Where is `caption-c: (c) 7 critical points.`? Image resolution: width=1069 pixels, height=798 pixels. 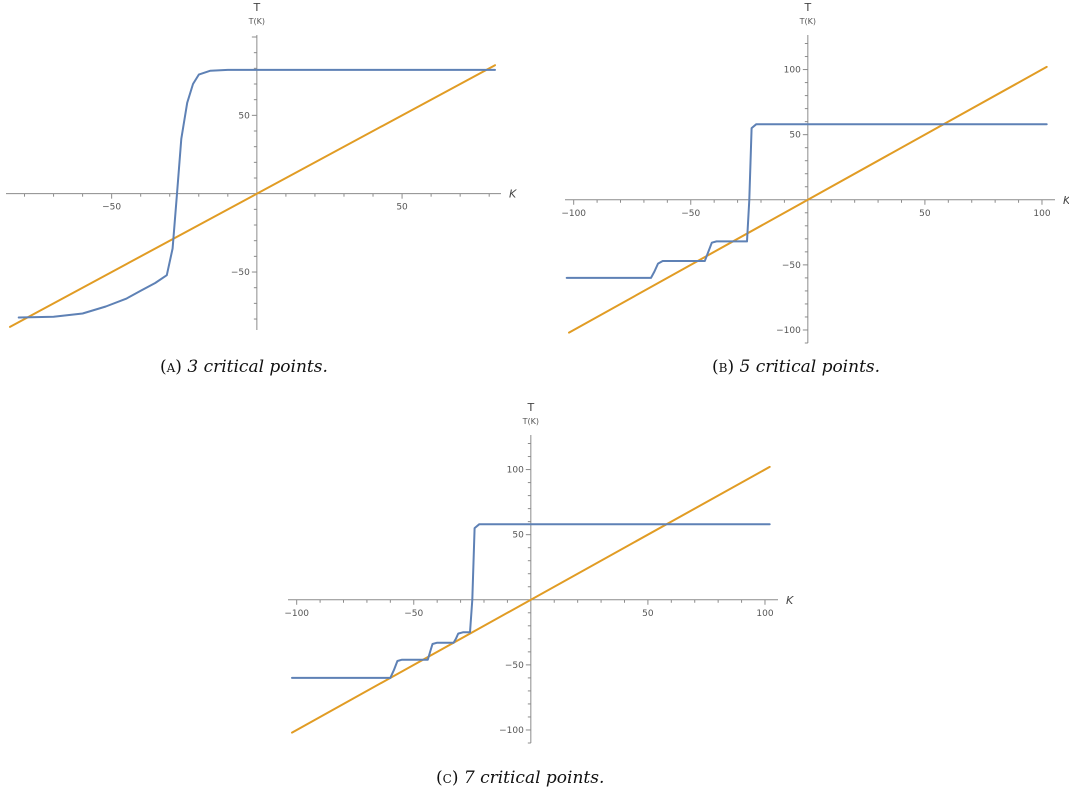 caption-c: (c) 7 critical points. is located at coordinates (520, 778).